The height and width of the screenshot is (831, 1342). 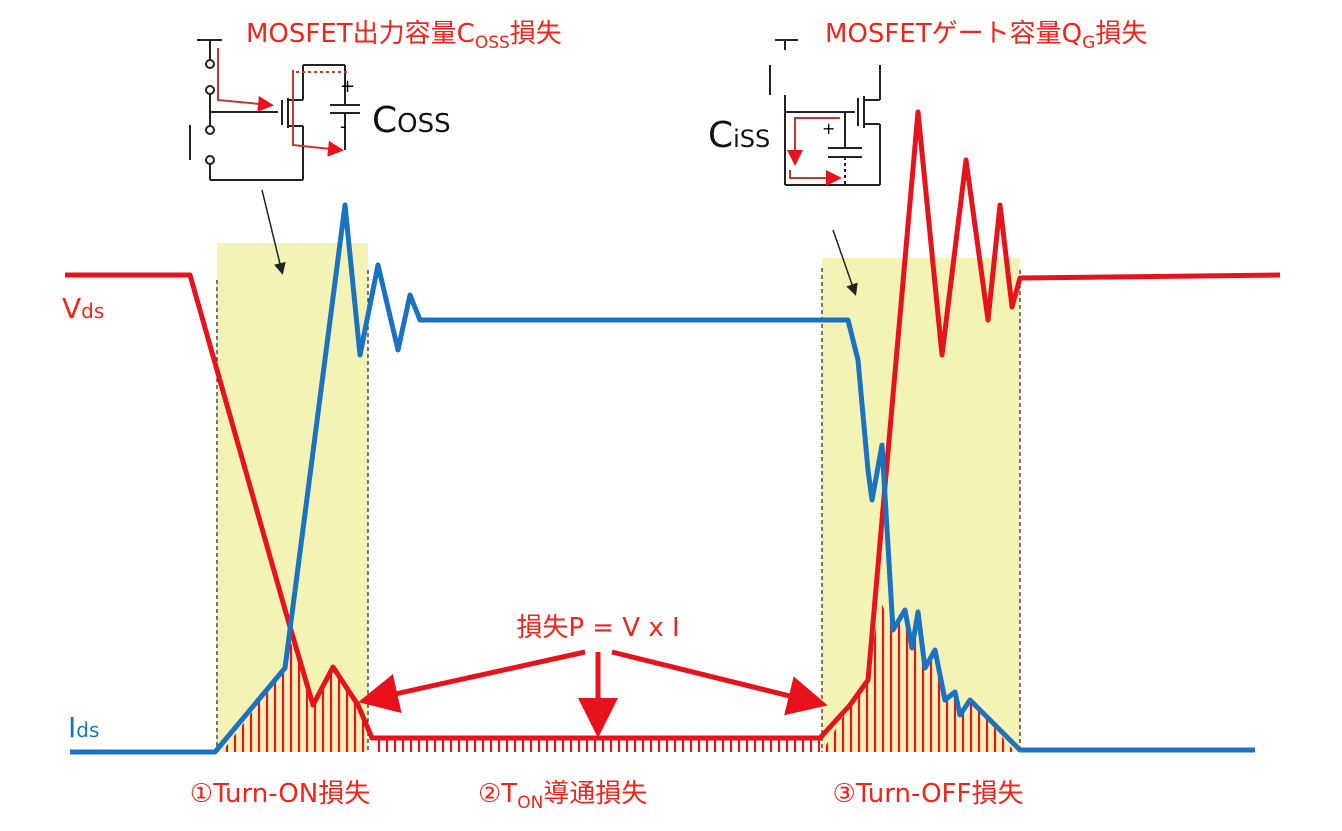 I want to click on loss-arrows, so click(x=593, y=693).